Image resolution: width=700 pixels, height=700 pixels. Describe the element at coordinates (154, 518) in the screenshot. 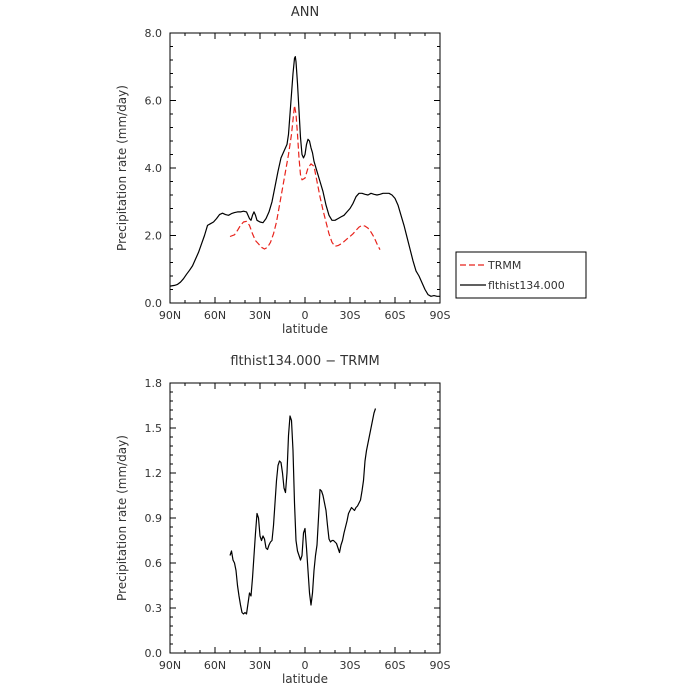

I see `y-tick-label: 0.9` at that location.